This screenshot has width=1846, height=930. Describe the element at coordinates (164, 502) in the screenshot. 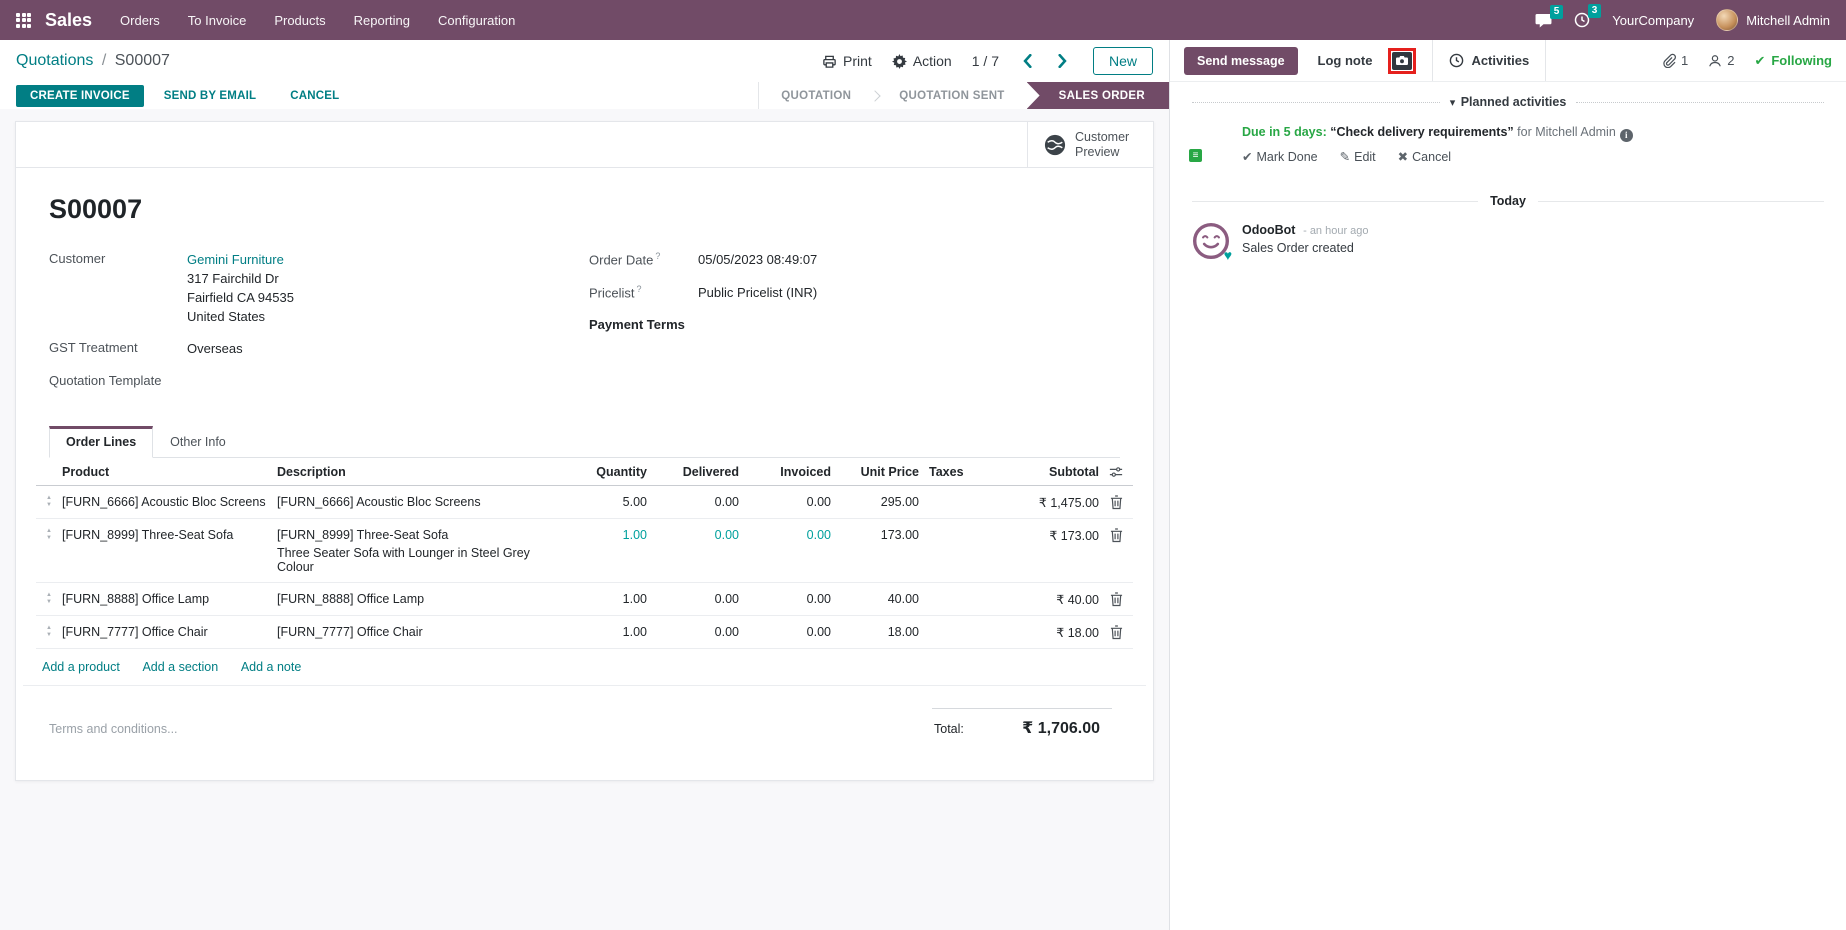

I see `cell-product: [FURN_6666] Acoustic Bloc Screens` at that location.